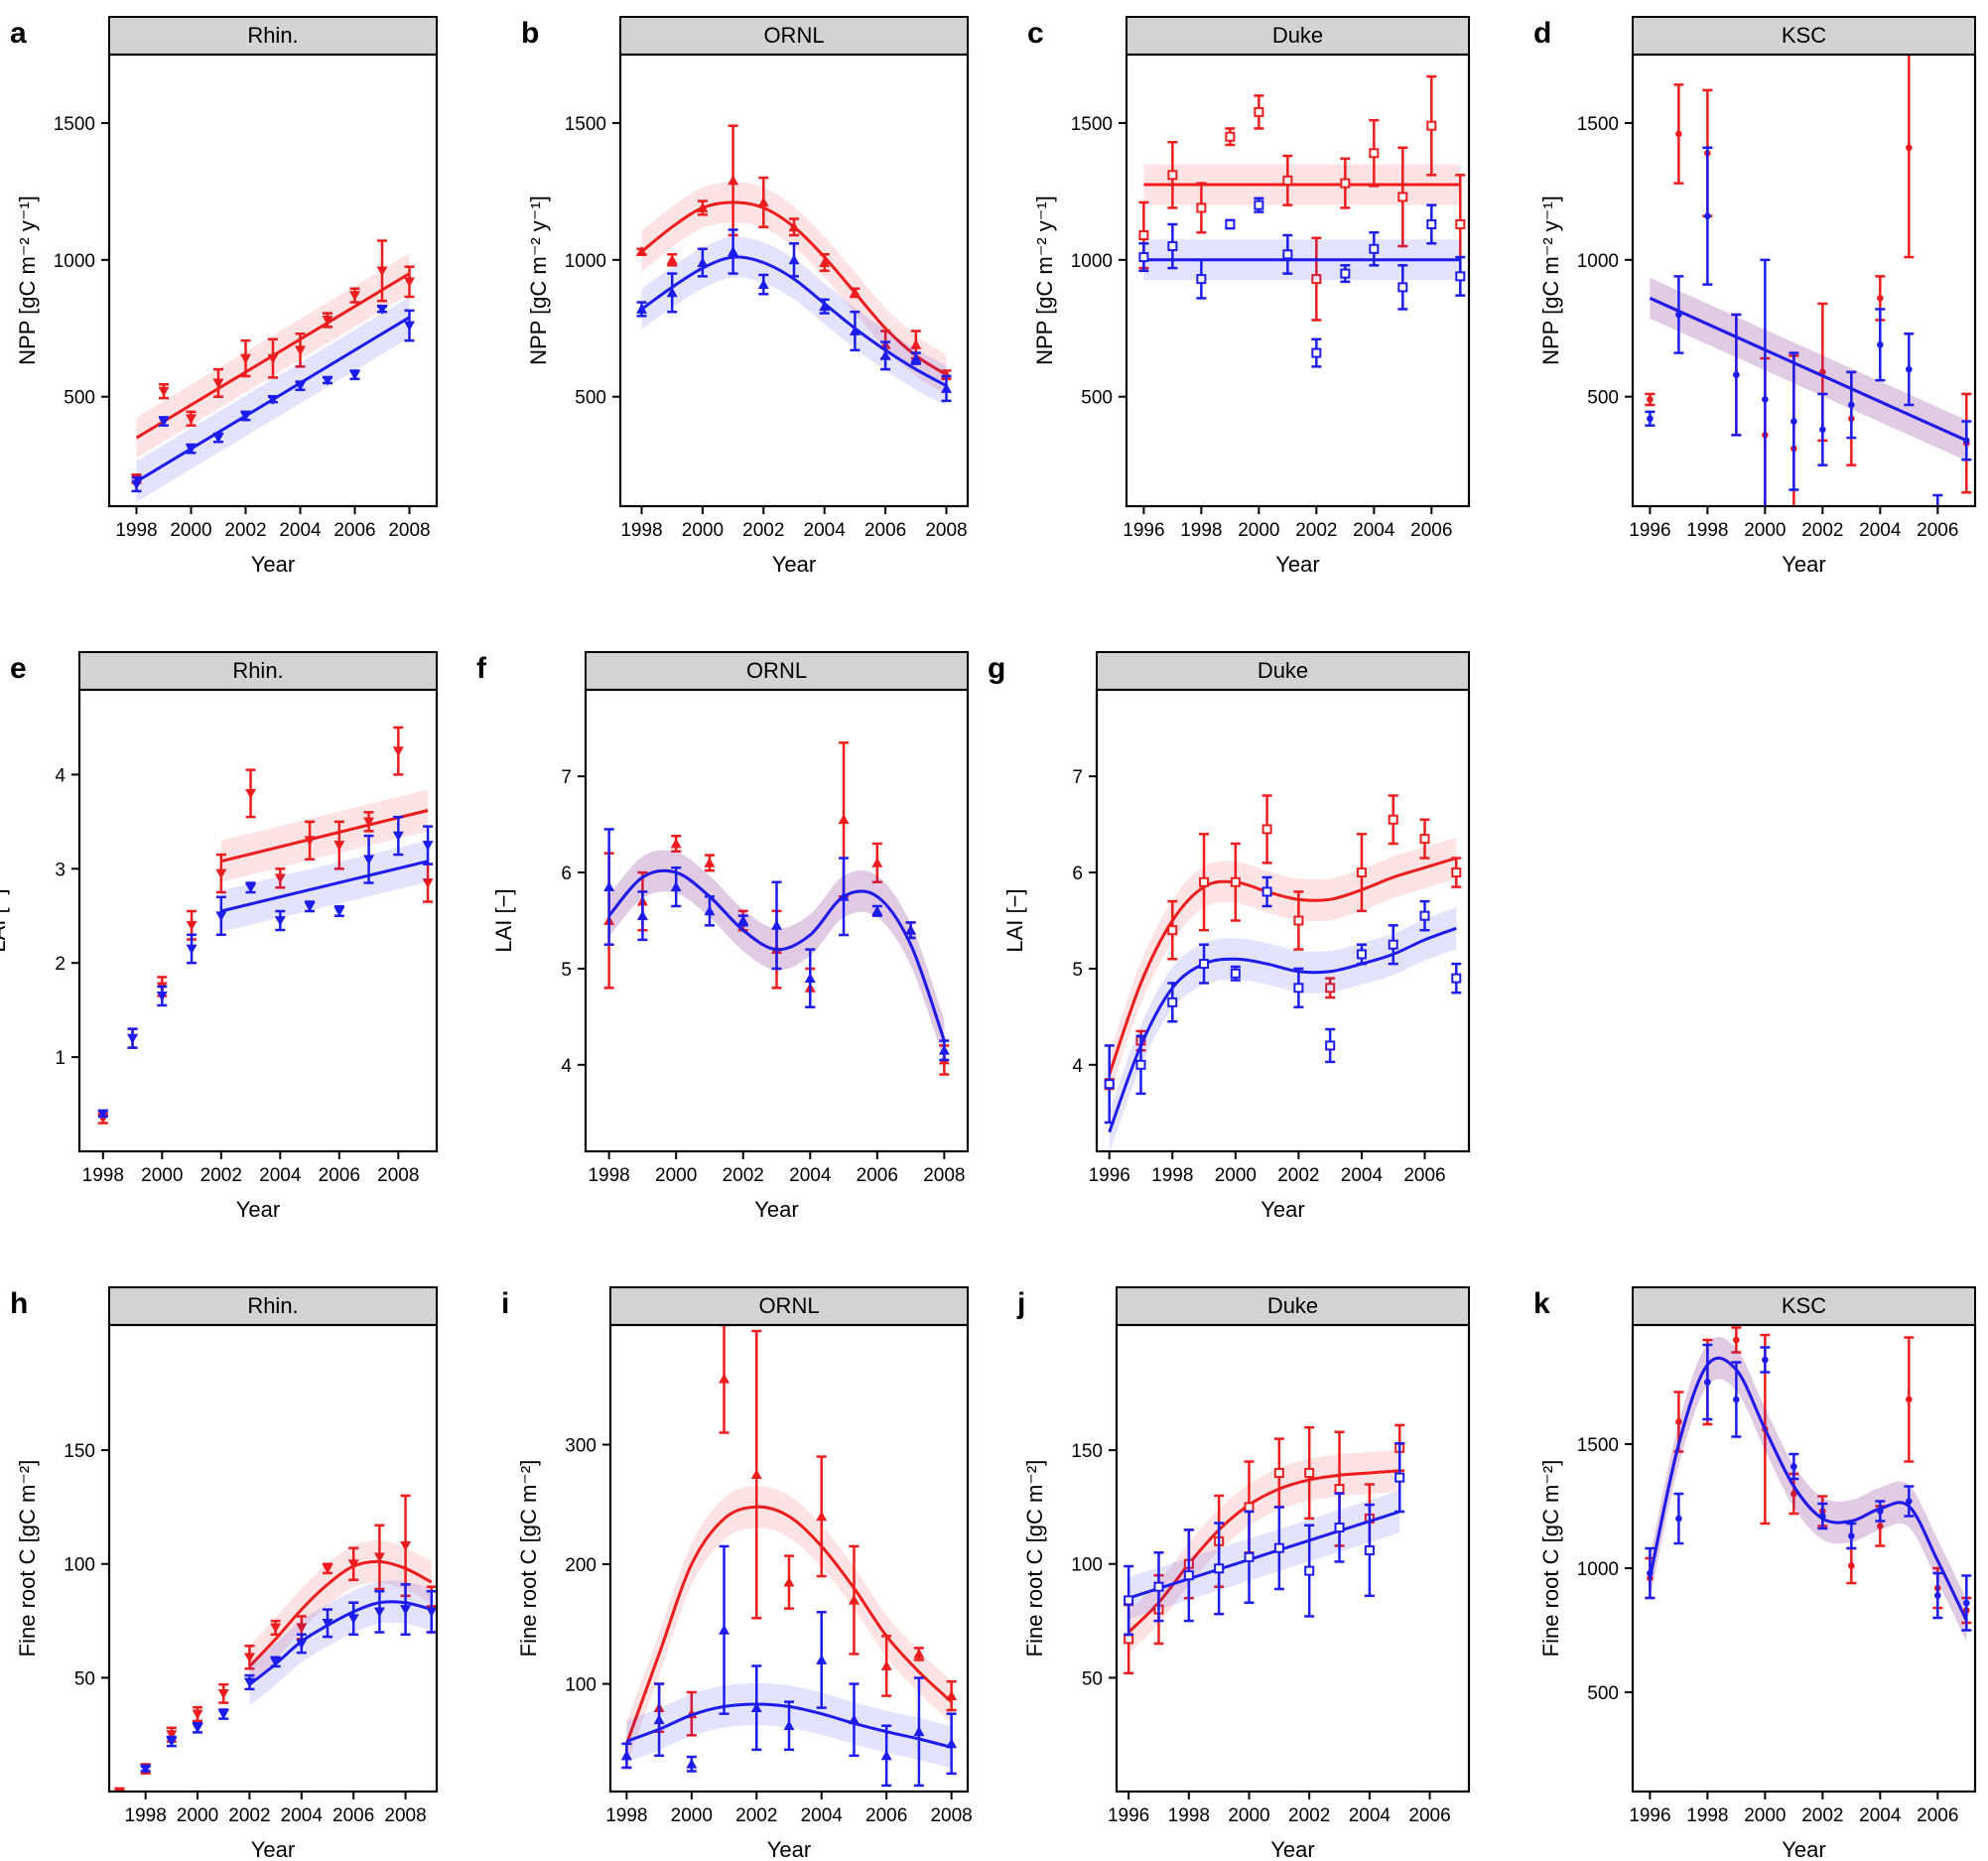 This screenshot has height=1861, width=1988. I want to click on y-tick-label: 2, so click(60, 964).